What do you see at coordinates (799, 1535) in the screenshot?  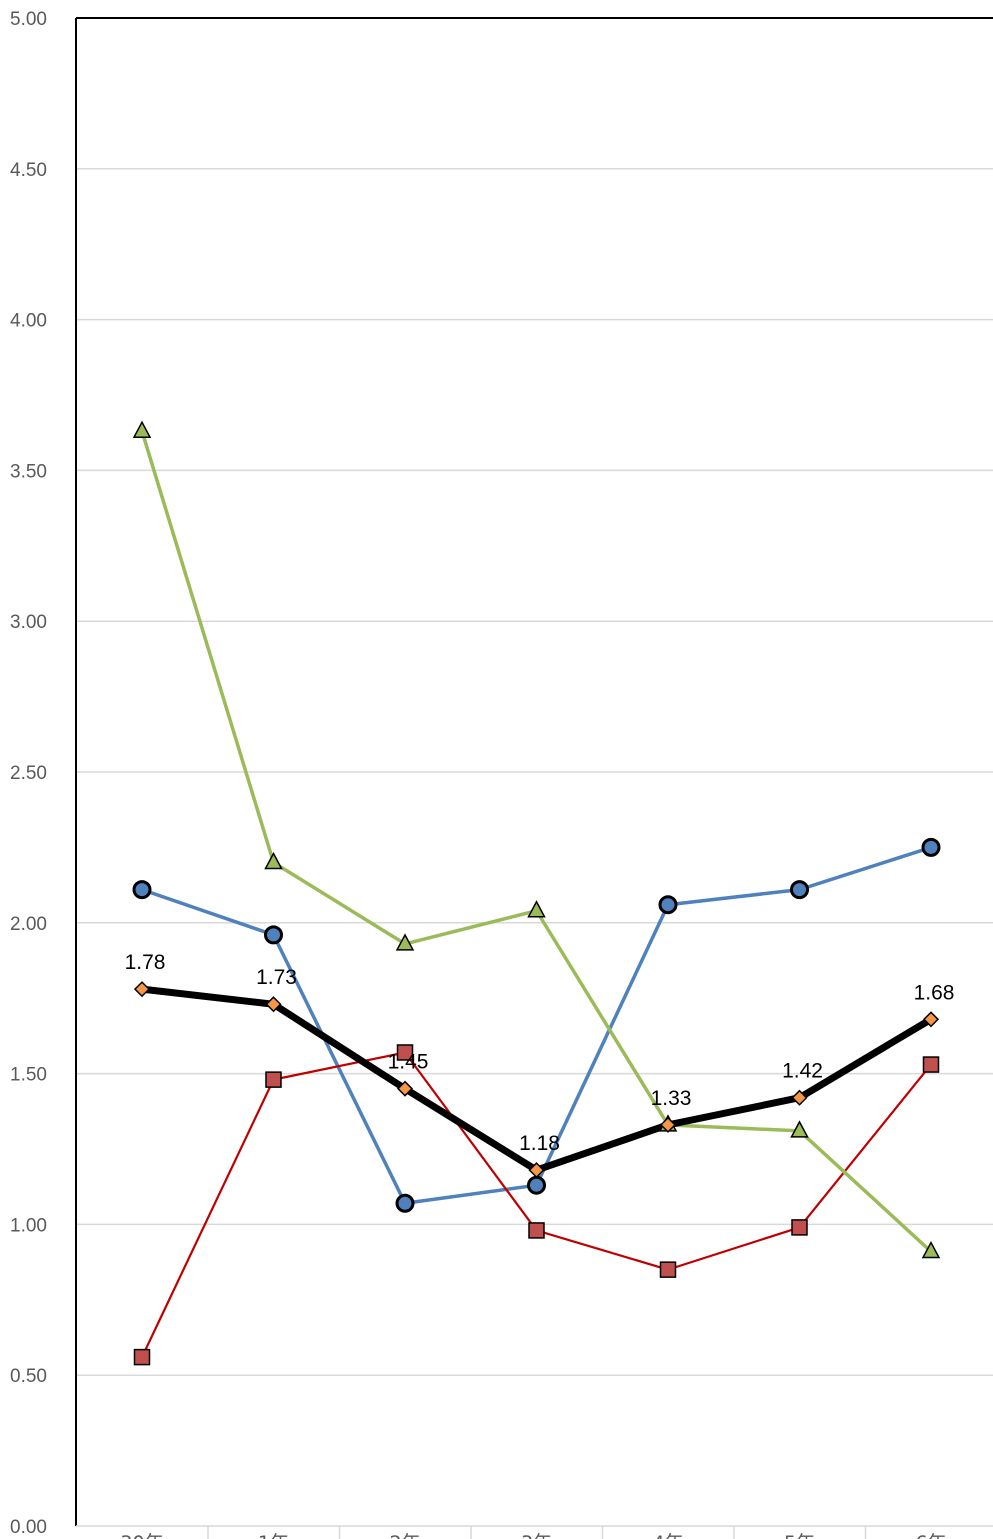 I see `x-category-label: 5年` at bounding box center [799, 1535].